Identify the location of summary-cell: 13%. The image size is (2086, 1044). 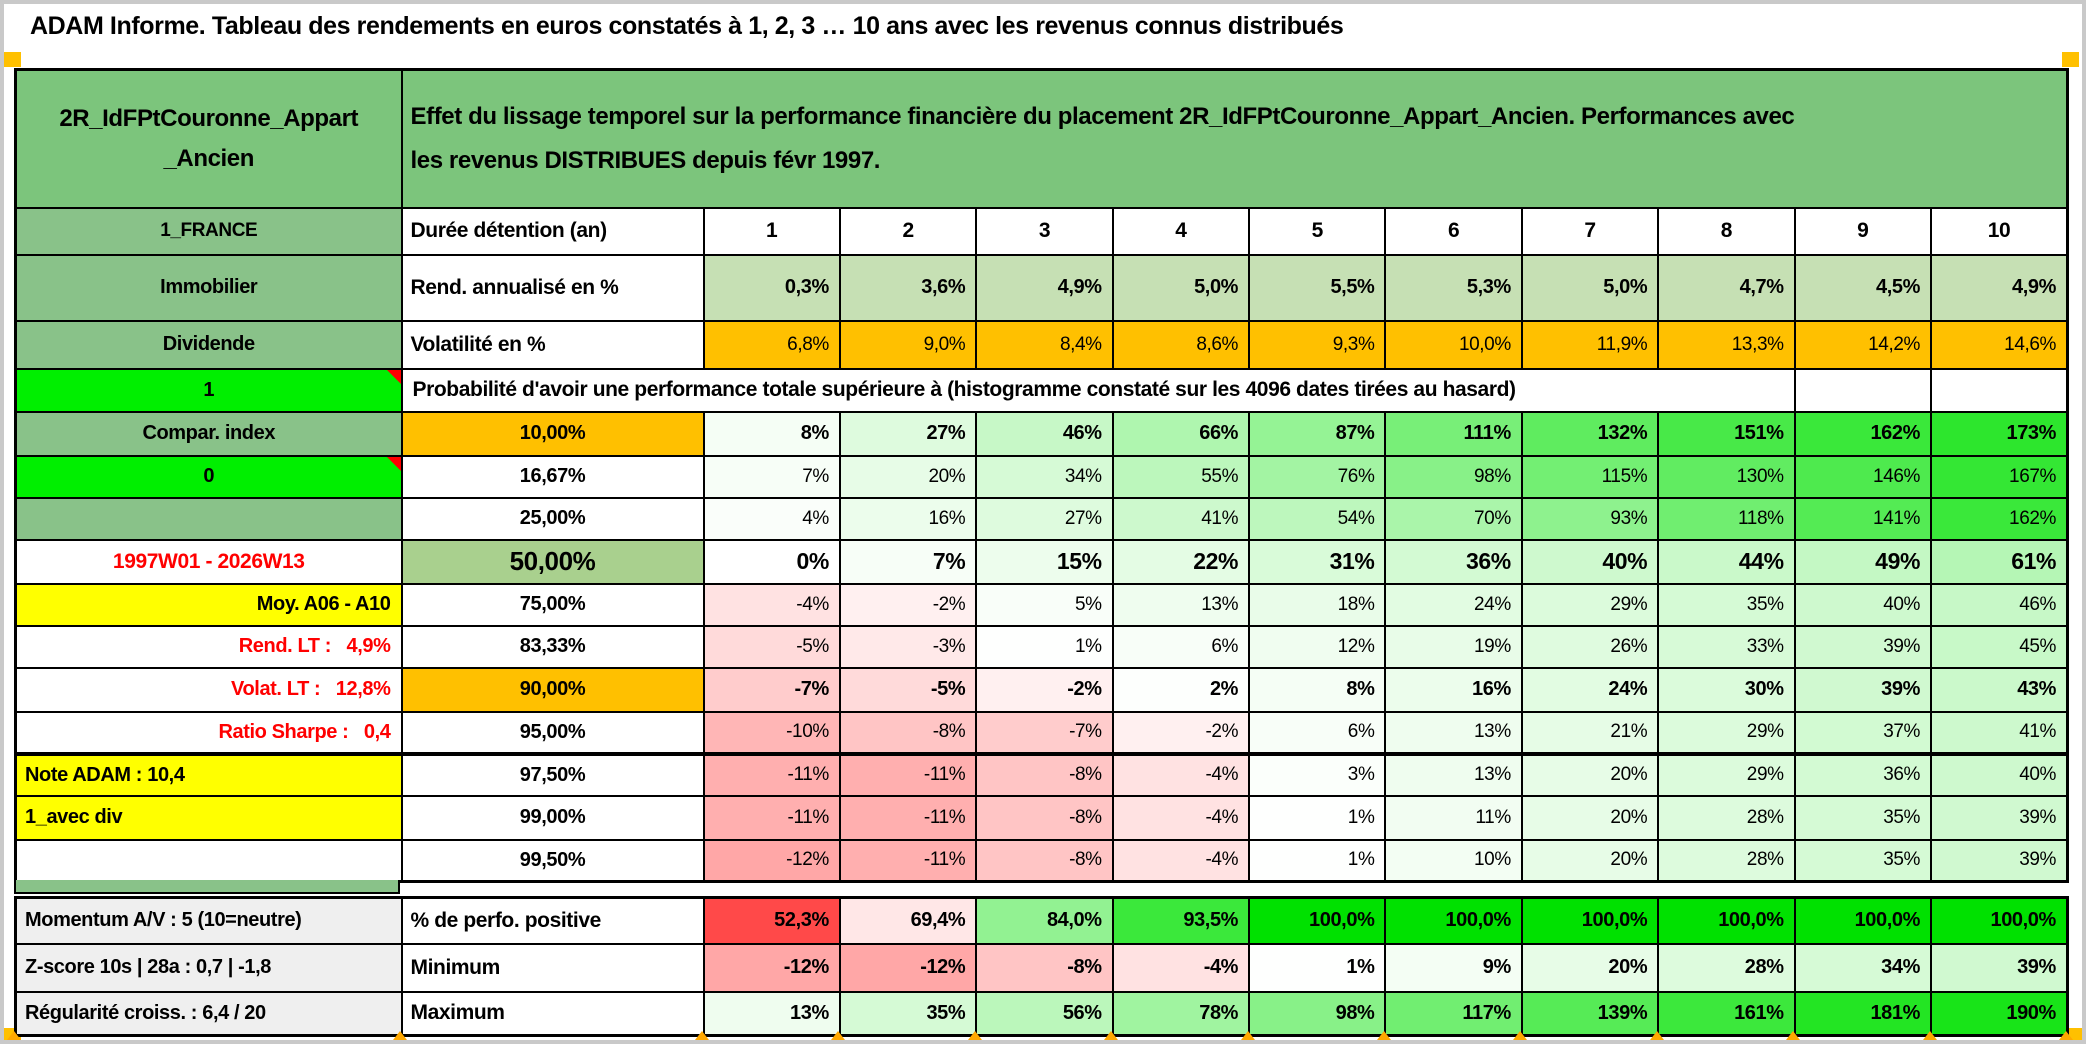
(771, 1013).